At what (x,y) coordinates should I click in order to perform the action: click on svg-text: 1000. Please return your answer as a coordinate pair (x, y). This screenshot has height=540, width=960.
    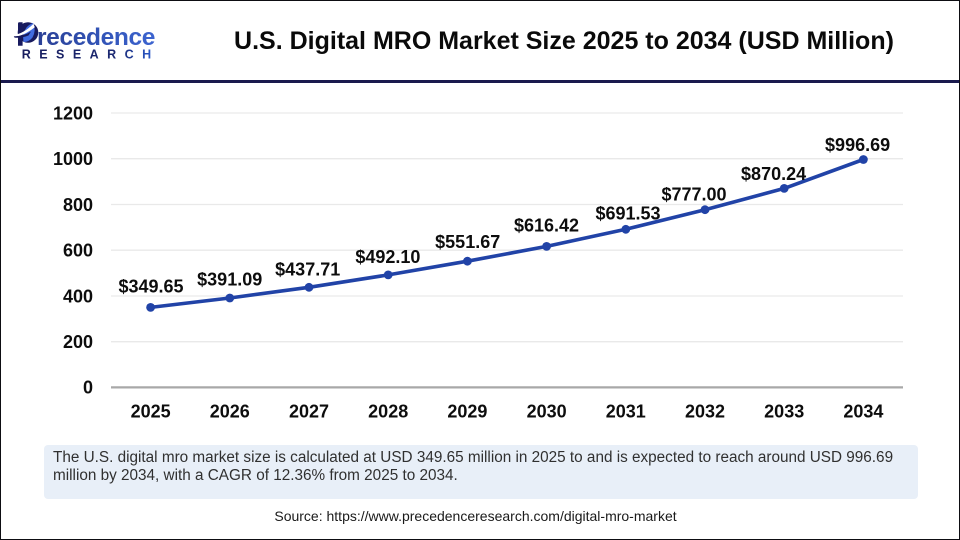
    Looking at the image, I should click on (73, 159).